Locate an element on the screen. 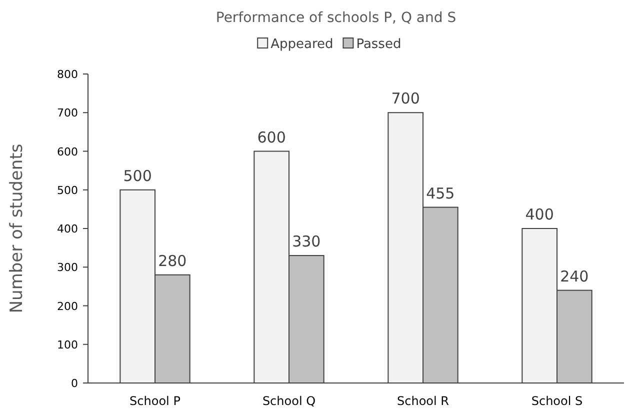 This screenshot has height=418, width=632. y-axis-title: Number of students is located at coordinates (17, 229).